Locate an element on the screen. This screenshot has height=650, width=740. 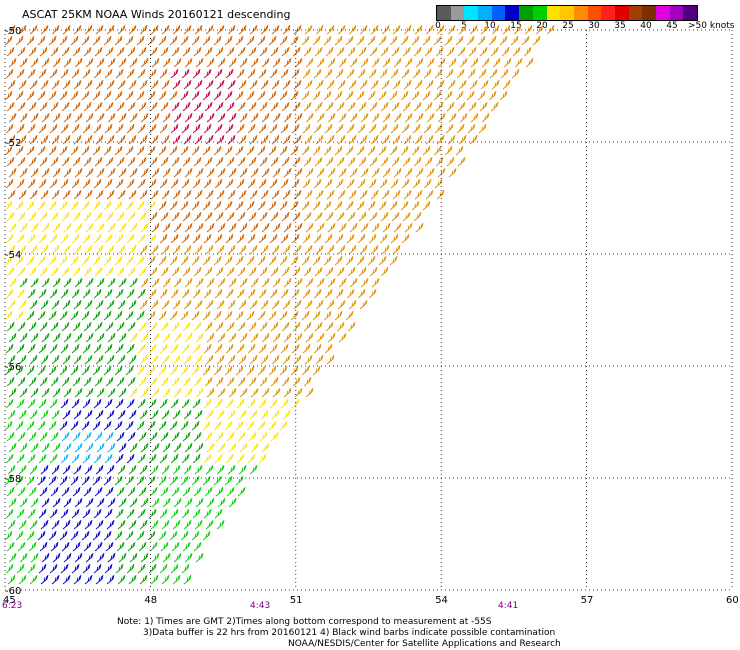
lon-label: 45 is located at coordinates (9, 600).